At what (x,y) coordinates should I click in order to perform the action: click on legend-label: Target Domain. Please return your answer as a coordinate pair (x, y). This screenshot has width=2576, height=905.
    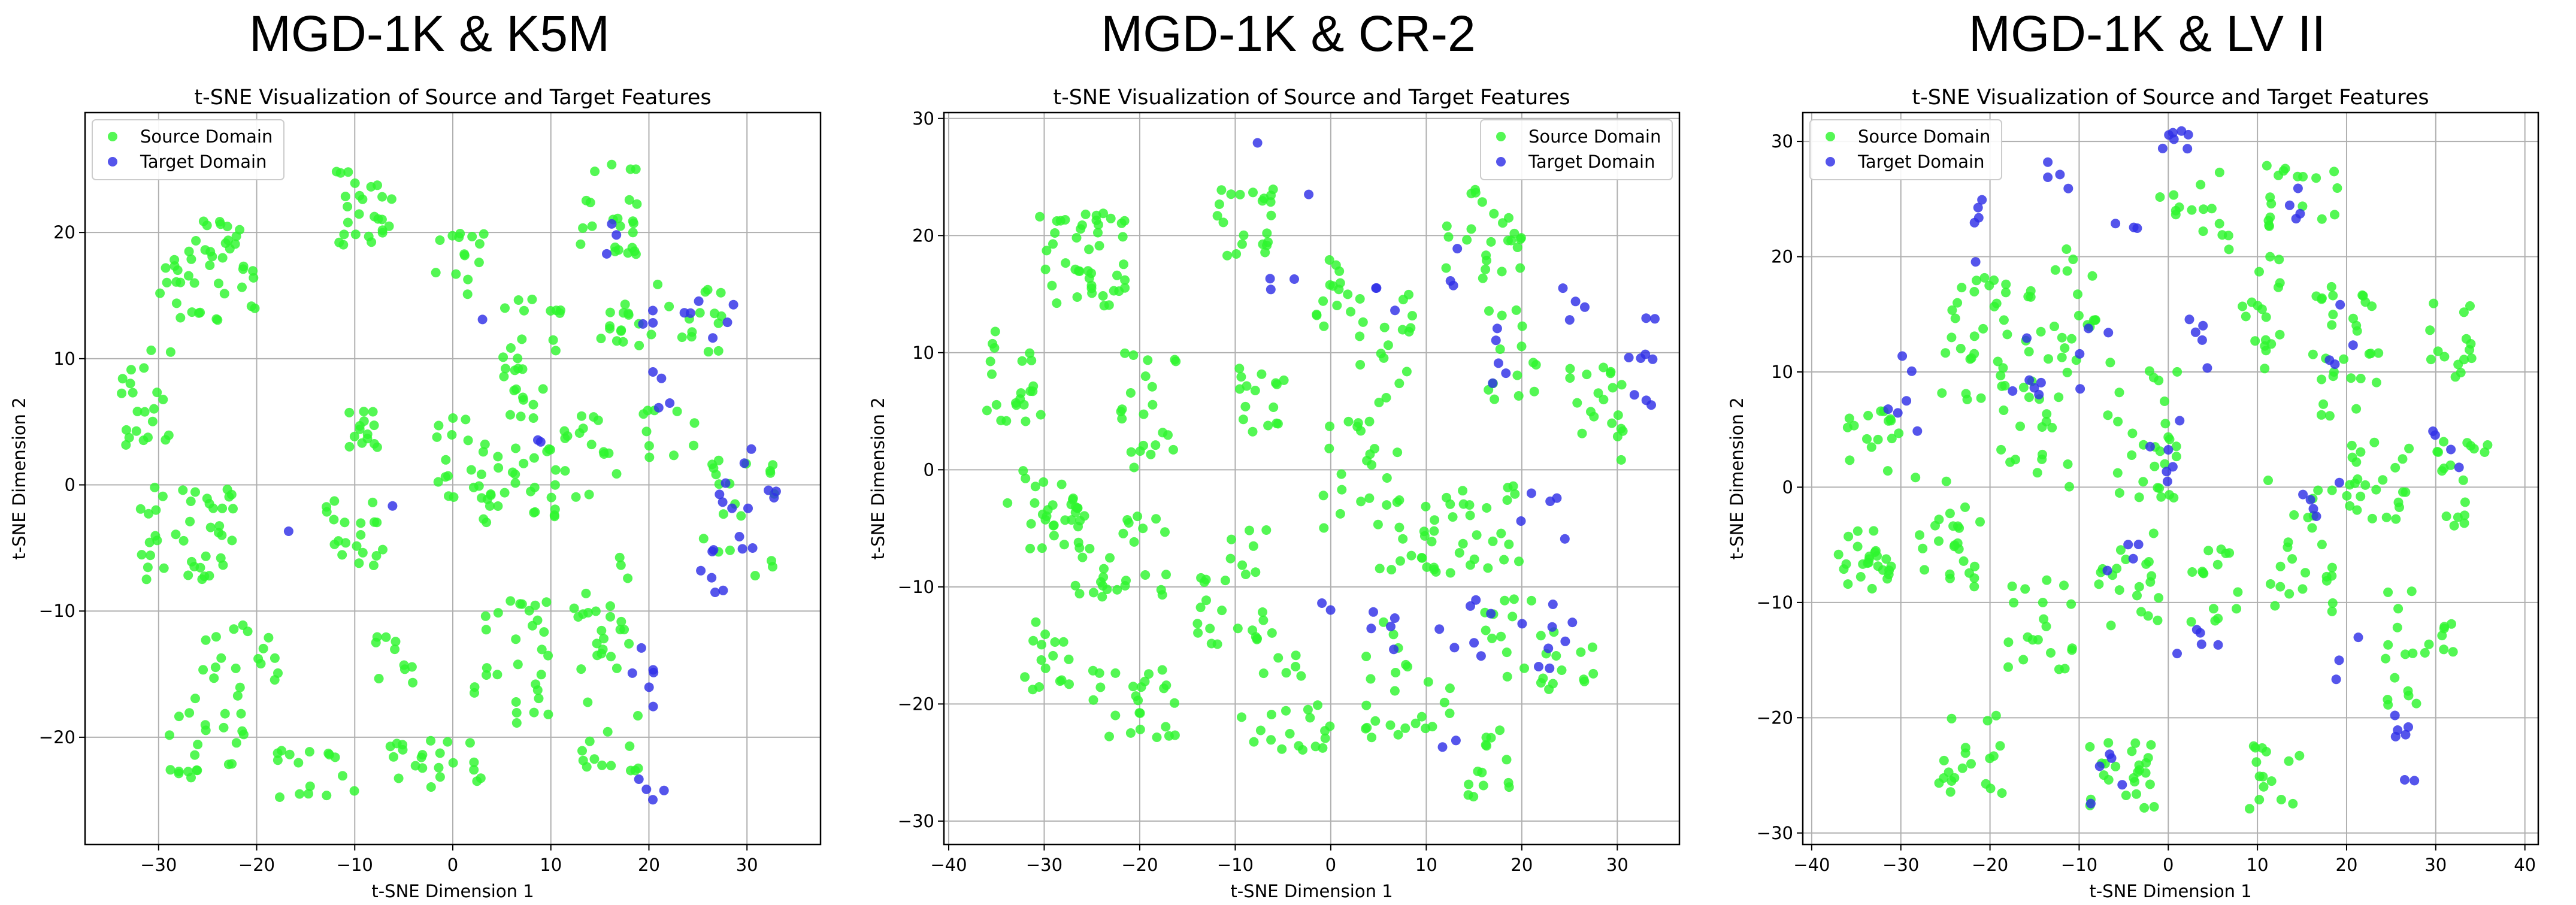
    Looking at the image, I should click on (1920, 162).